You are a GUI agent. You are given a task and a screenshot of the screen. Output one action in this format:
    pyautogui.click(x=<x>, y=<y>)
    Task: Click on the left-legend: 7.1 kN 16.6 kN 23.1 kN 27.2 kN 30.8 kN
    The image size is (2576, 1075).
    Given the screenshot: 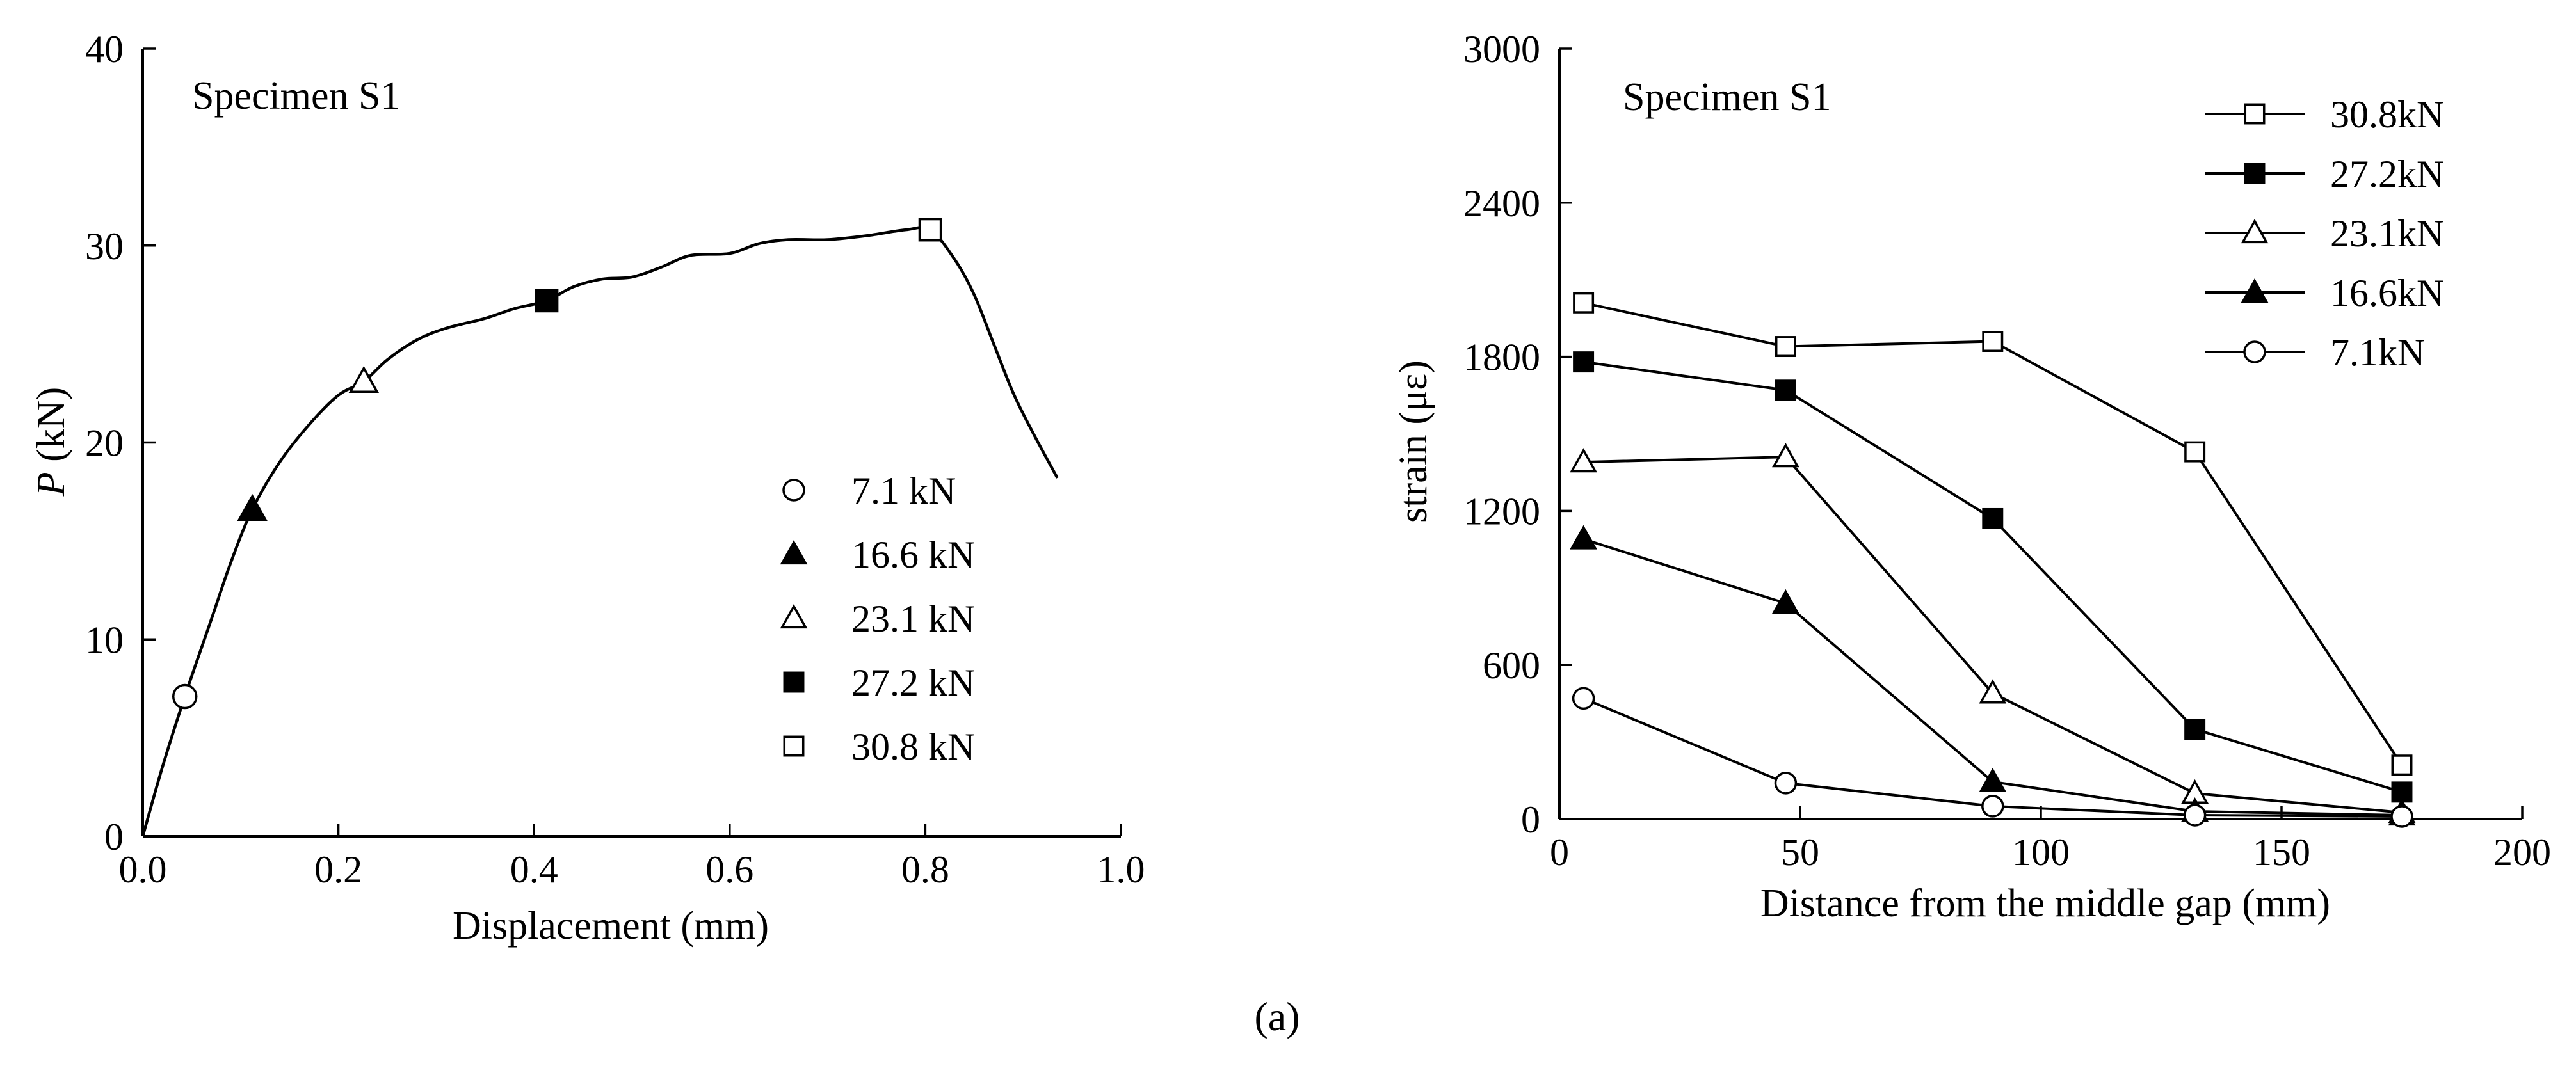 What is the action you would take?
    pyautogui.click(x=877, y=619)
    